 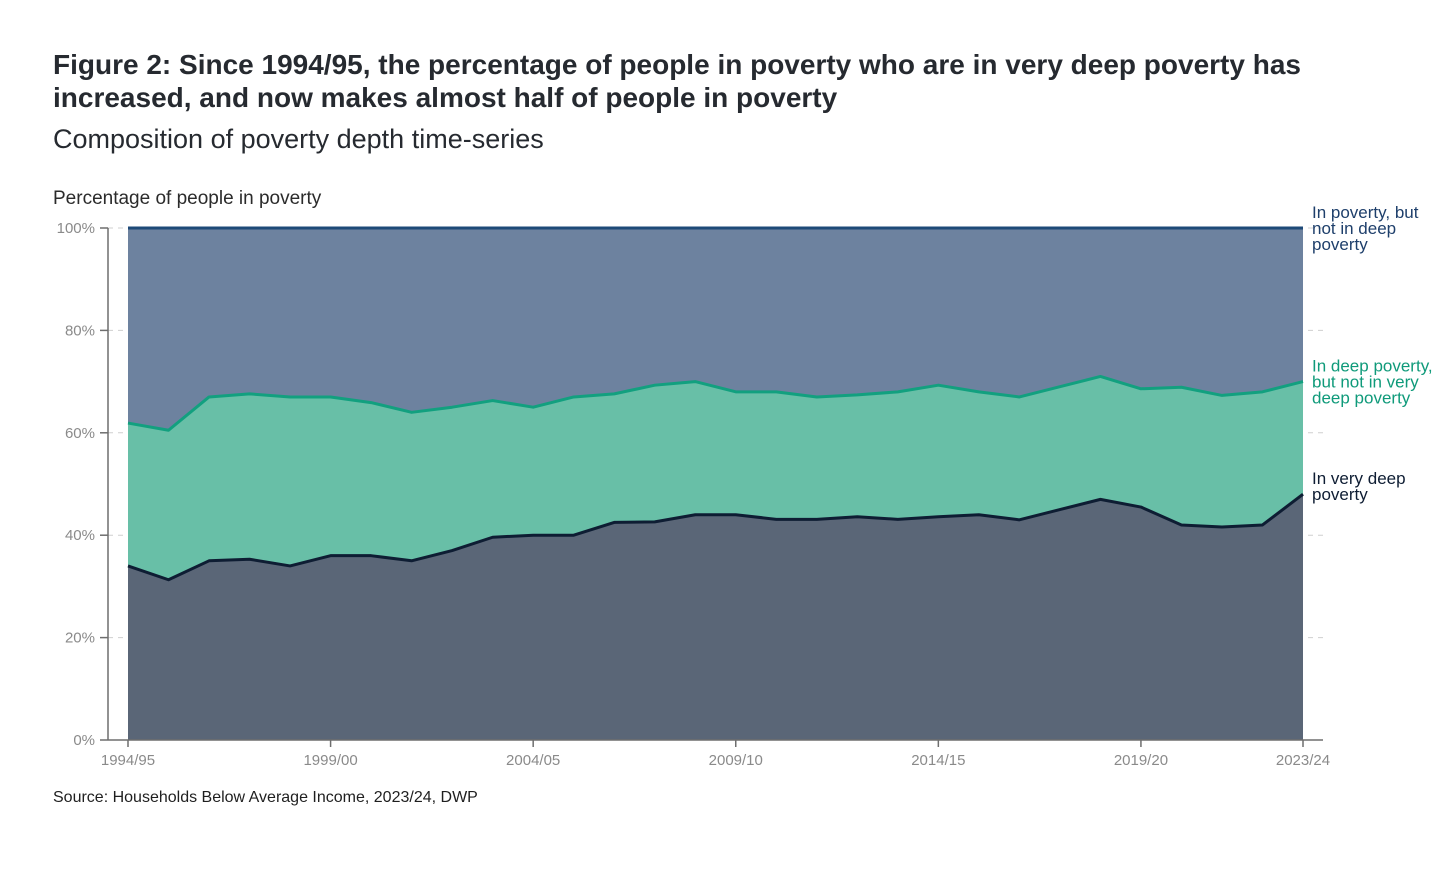 I want to click on end-label-line: not in deep, so click(x=1354, y=228).